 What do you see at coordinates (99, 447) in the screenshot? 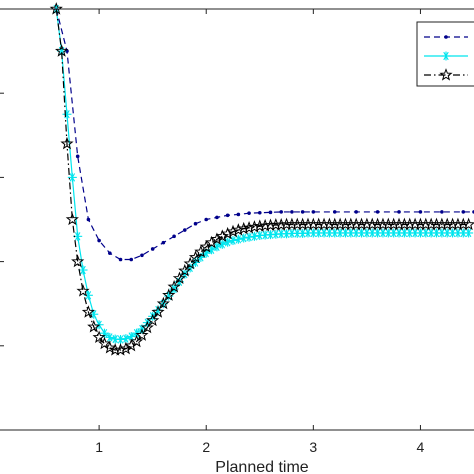
I see `x-tick-label: 1` at bounding box center [99, 447].